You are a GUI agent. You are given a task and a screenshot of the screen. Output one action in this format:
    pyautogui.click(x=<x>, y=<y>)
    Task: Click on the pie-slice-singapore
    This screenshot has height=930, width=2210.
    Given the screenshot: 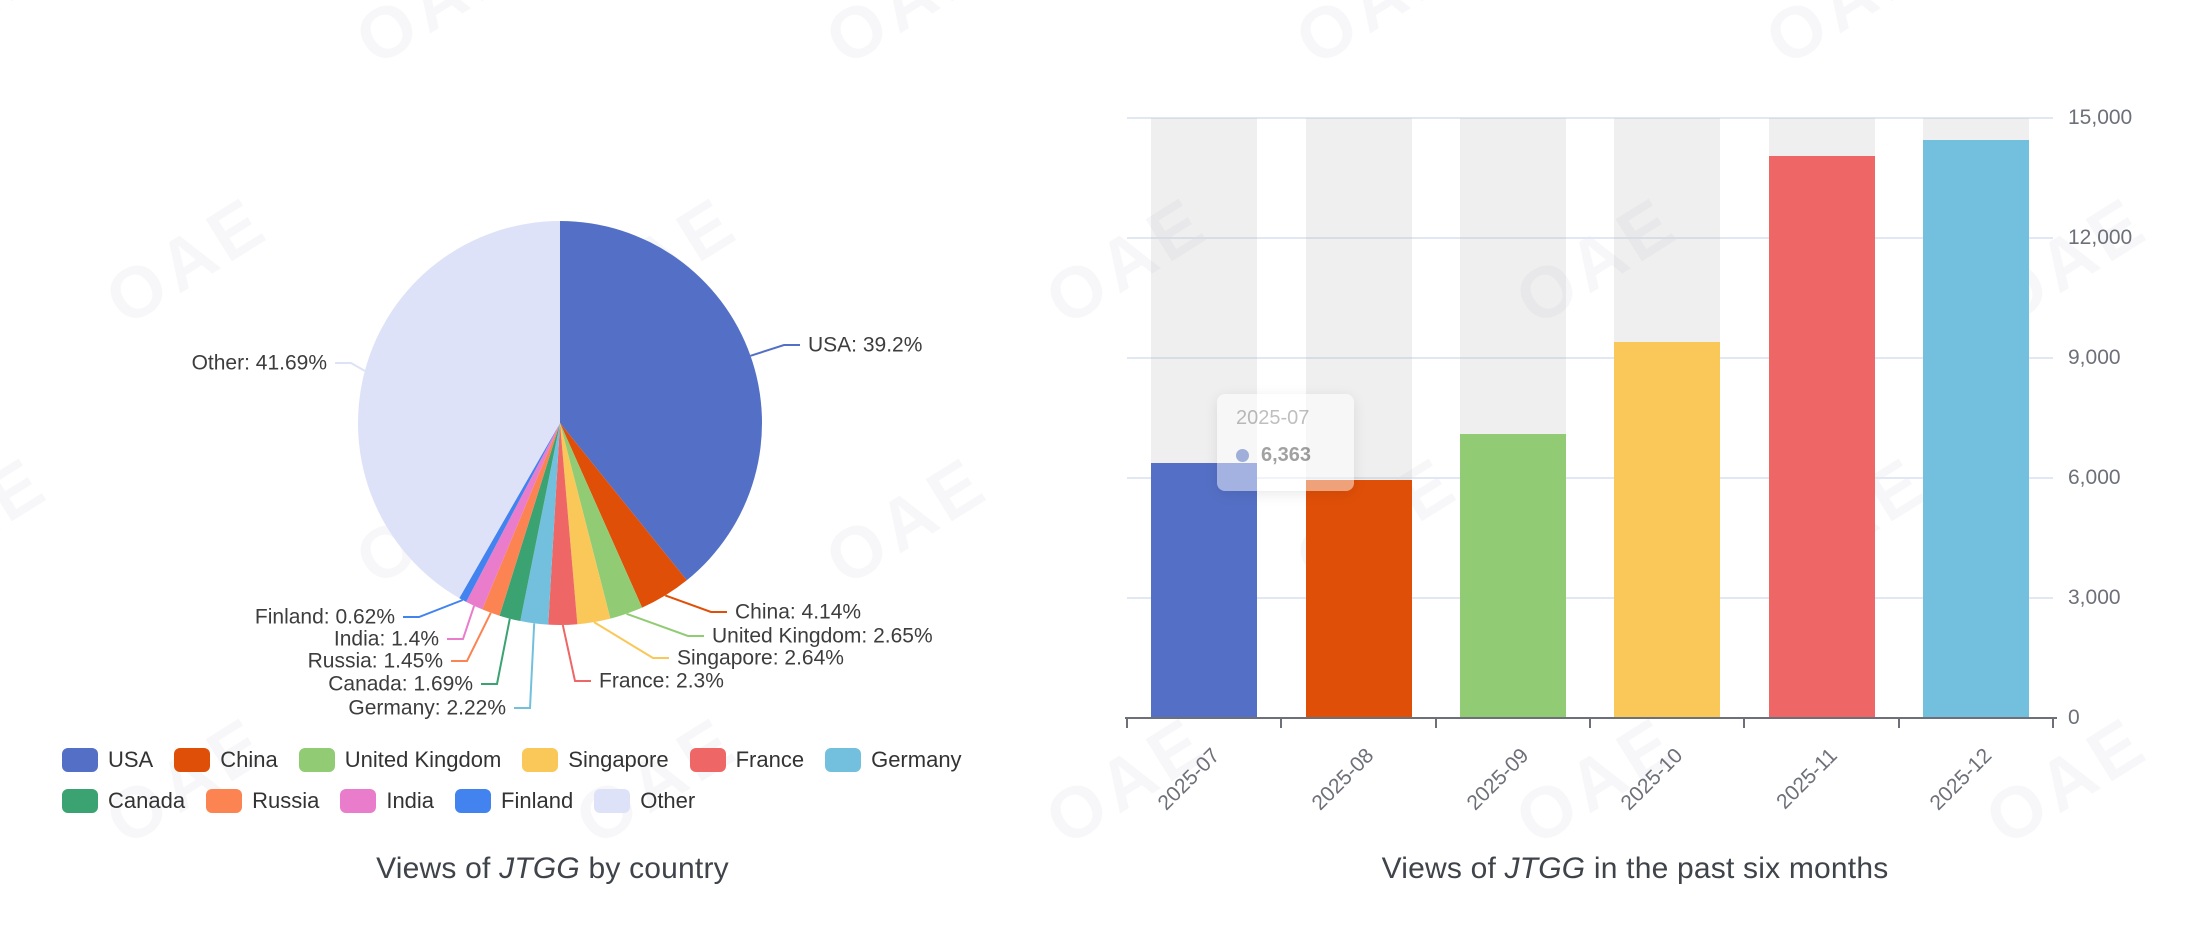 What is the action you would take?
    pyautogui.click(x=585, y=524)
    